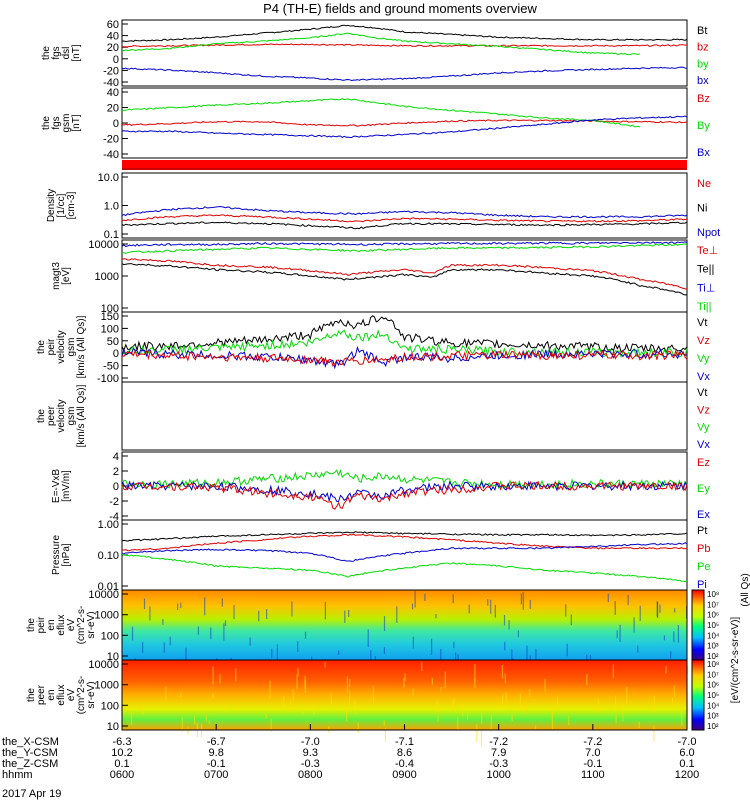  I want to click on legend-Ne: Ne, so click(704, 184).